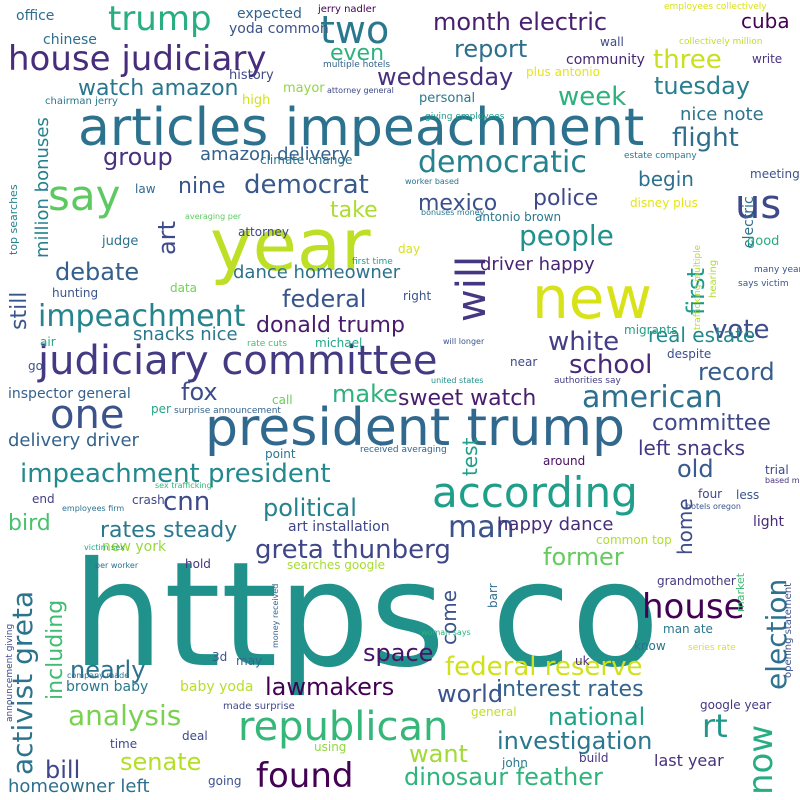  Describe the element at coordinates (347, 9) in the screenshot. I see `cloud-word: jerry nadler` at that location.